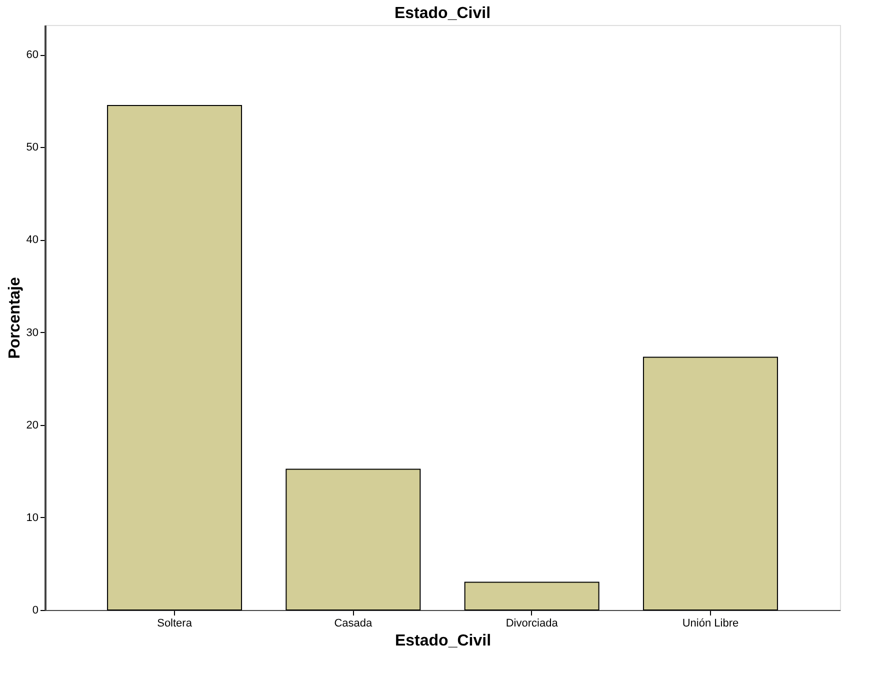 The height and width of the screenshot is (699, 873). I want to click on y-tick-label: 50, so click(32, 148).